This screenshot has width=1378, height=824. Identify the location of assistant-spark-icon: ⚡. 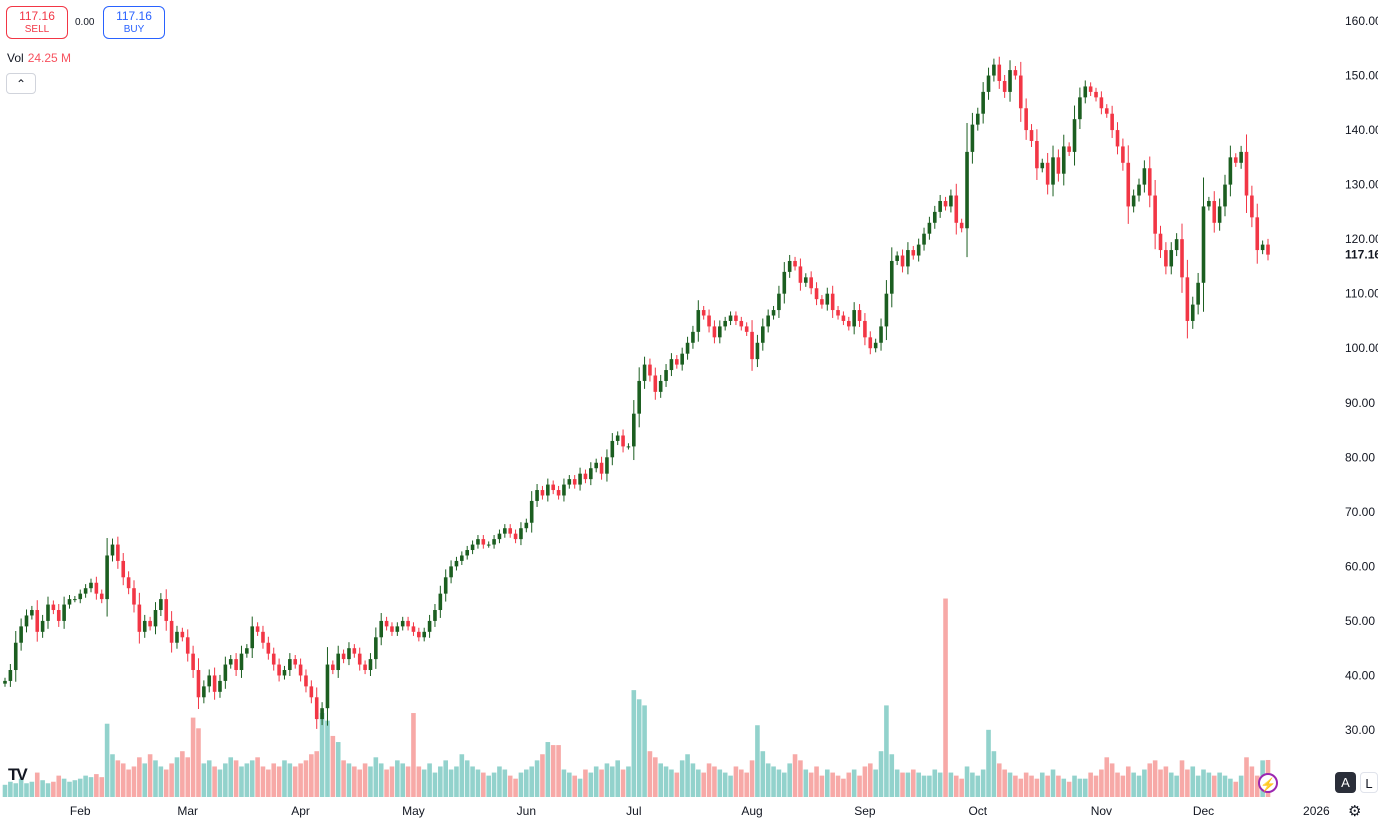
(1268, 783).